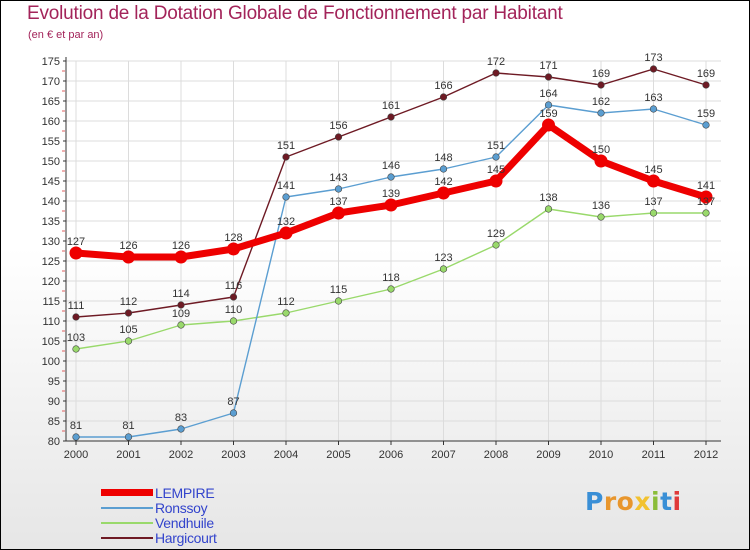 Image resolution: width=750 pixels, height=550 pixels. I want to click on data-label-hargicourt: 173, so click(653, 58).